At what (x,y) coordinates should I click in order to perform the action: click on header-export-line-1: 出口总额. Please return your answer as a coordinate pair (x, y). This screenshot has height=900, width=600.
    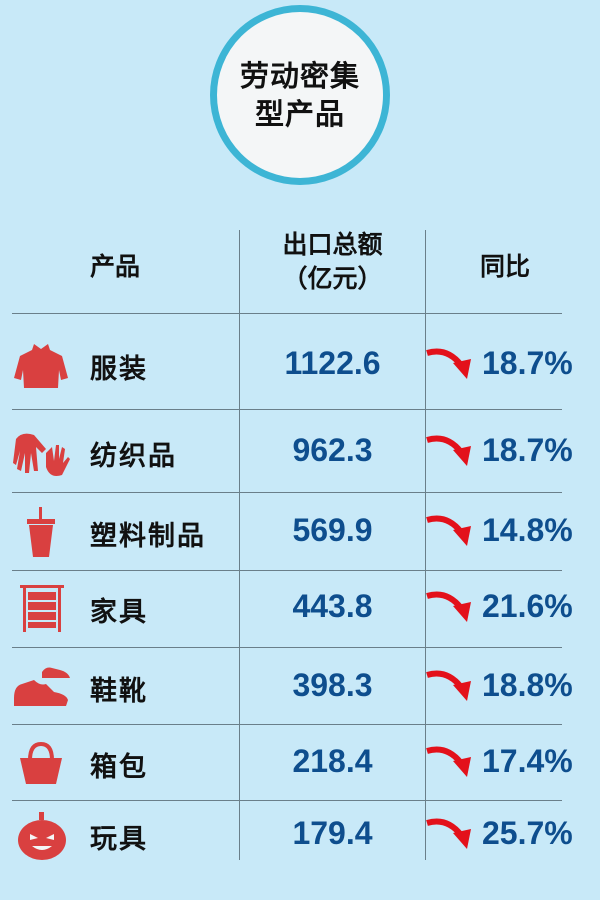
    Looking at the image, I should click on (332, 244).